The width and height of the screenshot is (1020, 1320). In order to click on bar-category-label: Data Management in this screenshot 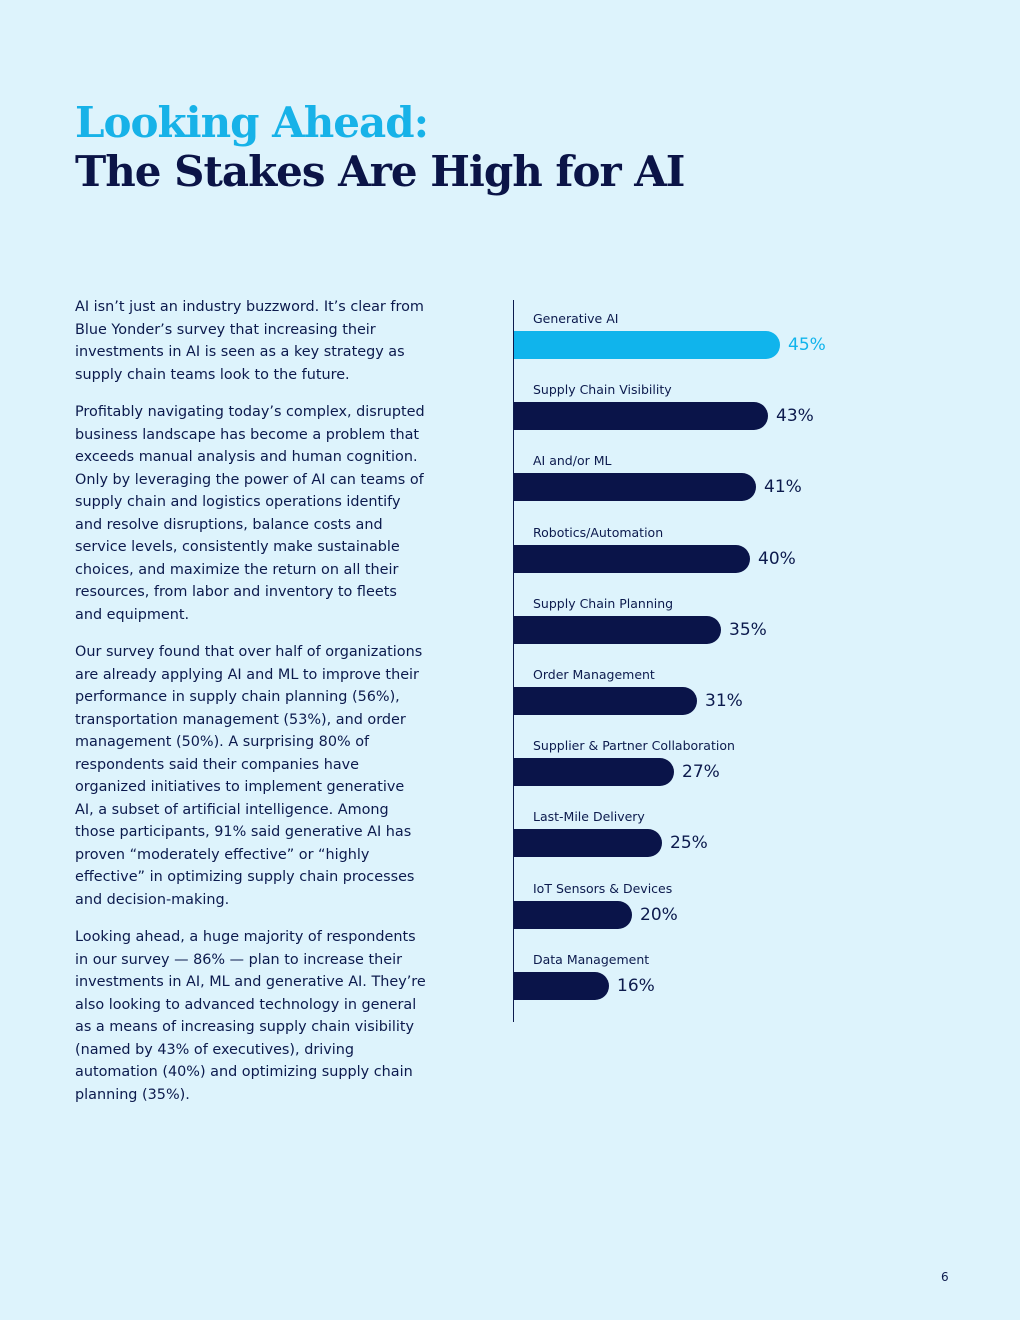, I will do `click(591, 959)`.